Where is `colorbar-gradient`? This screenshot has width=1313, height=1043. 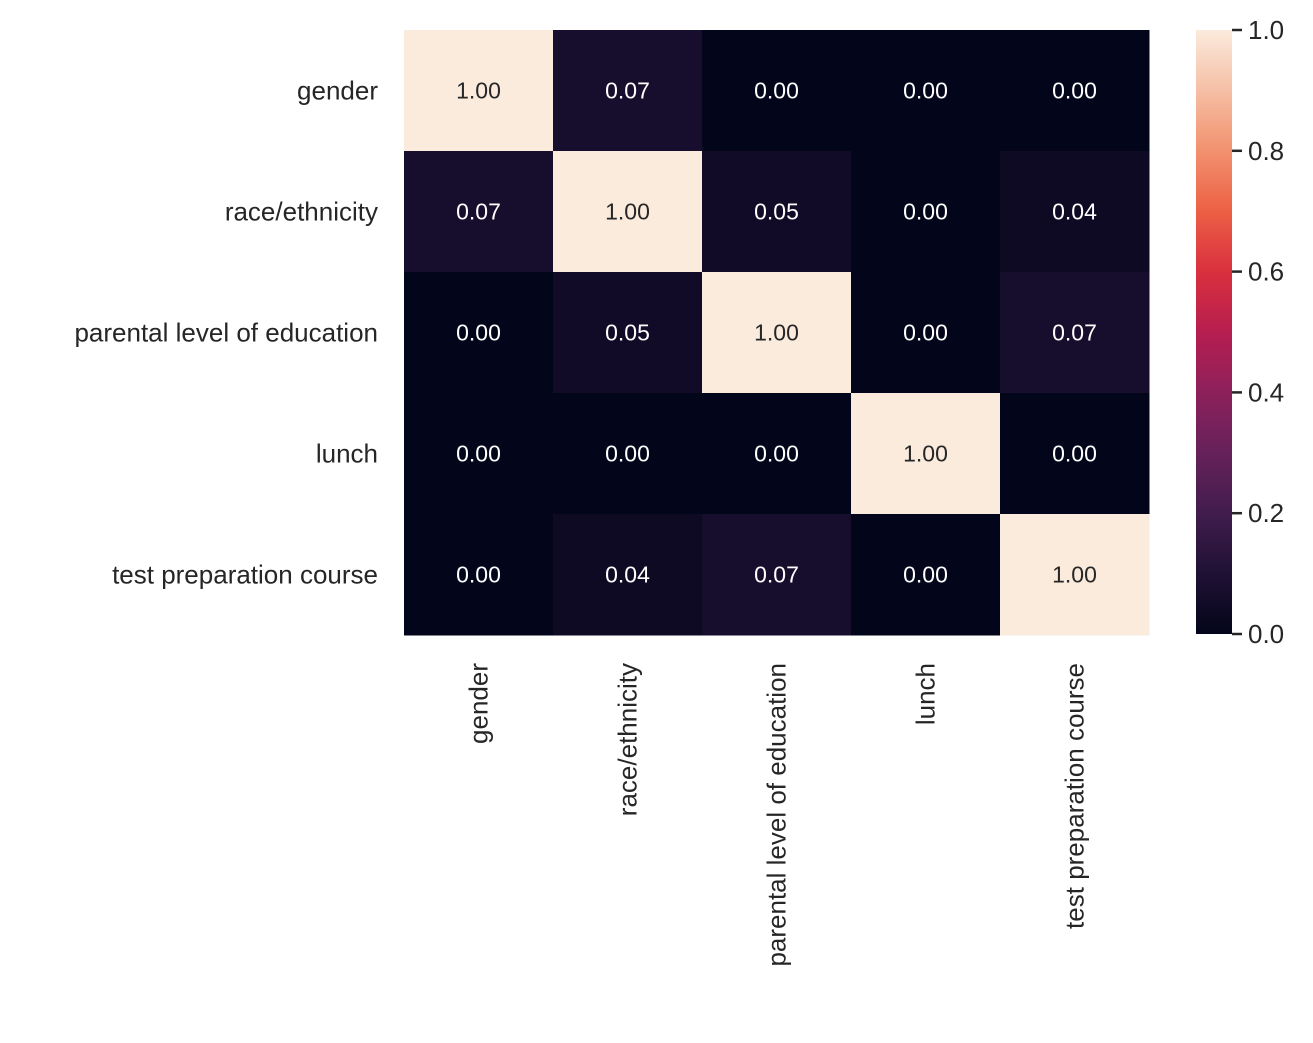
colorbar-gradient is located at coordinates (1214, 332).